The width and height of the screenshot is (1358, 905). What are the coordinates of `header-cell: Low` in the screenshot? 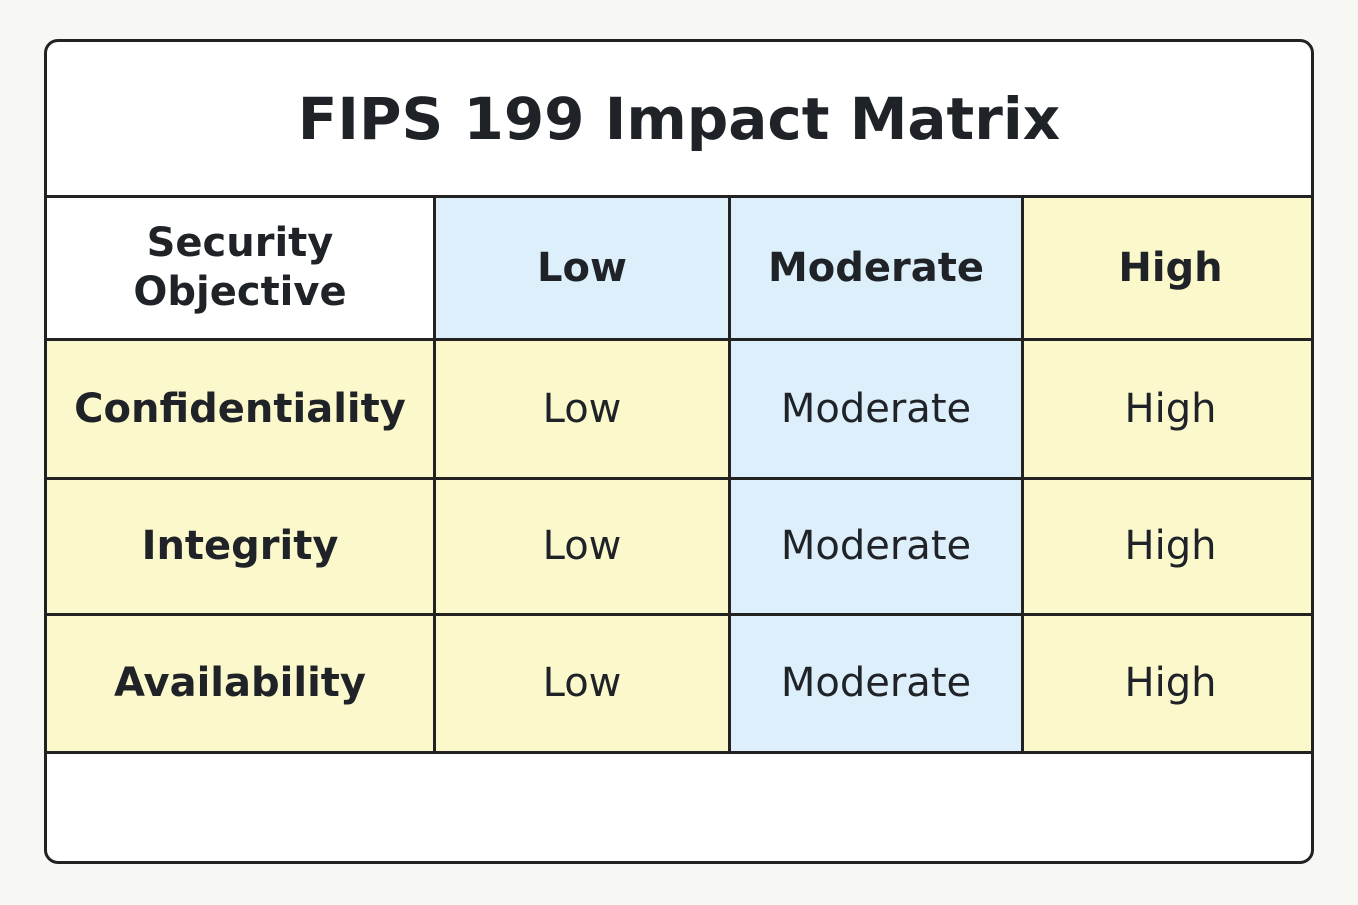 It's located at (582, 268).